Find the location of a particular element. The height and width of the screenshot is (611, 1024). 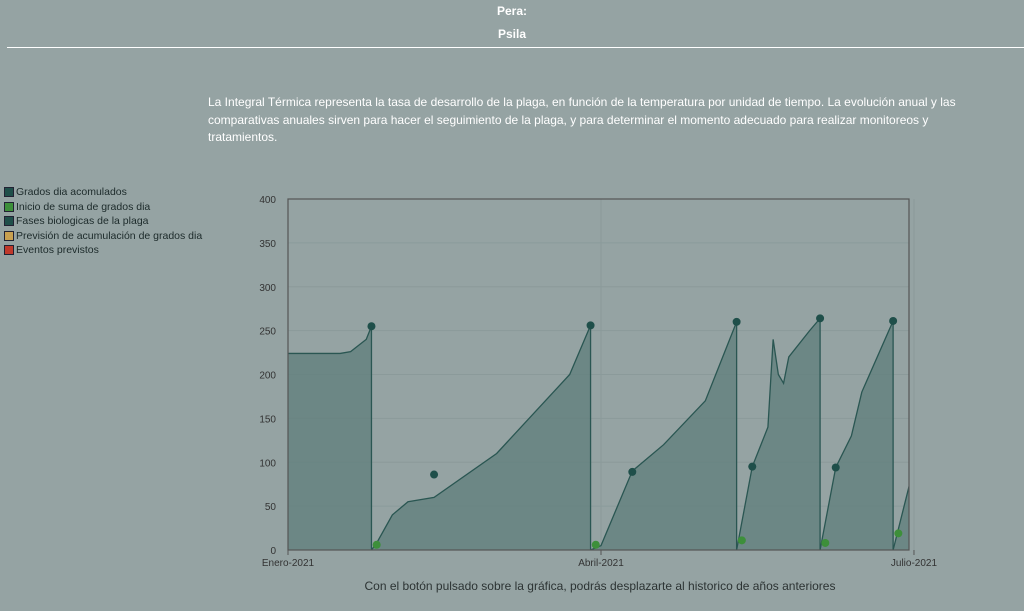

legend-item-eventos: Eventos previstos is located at coordinates (103, 250).